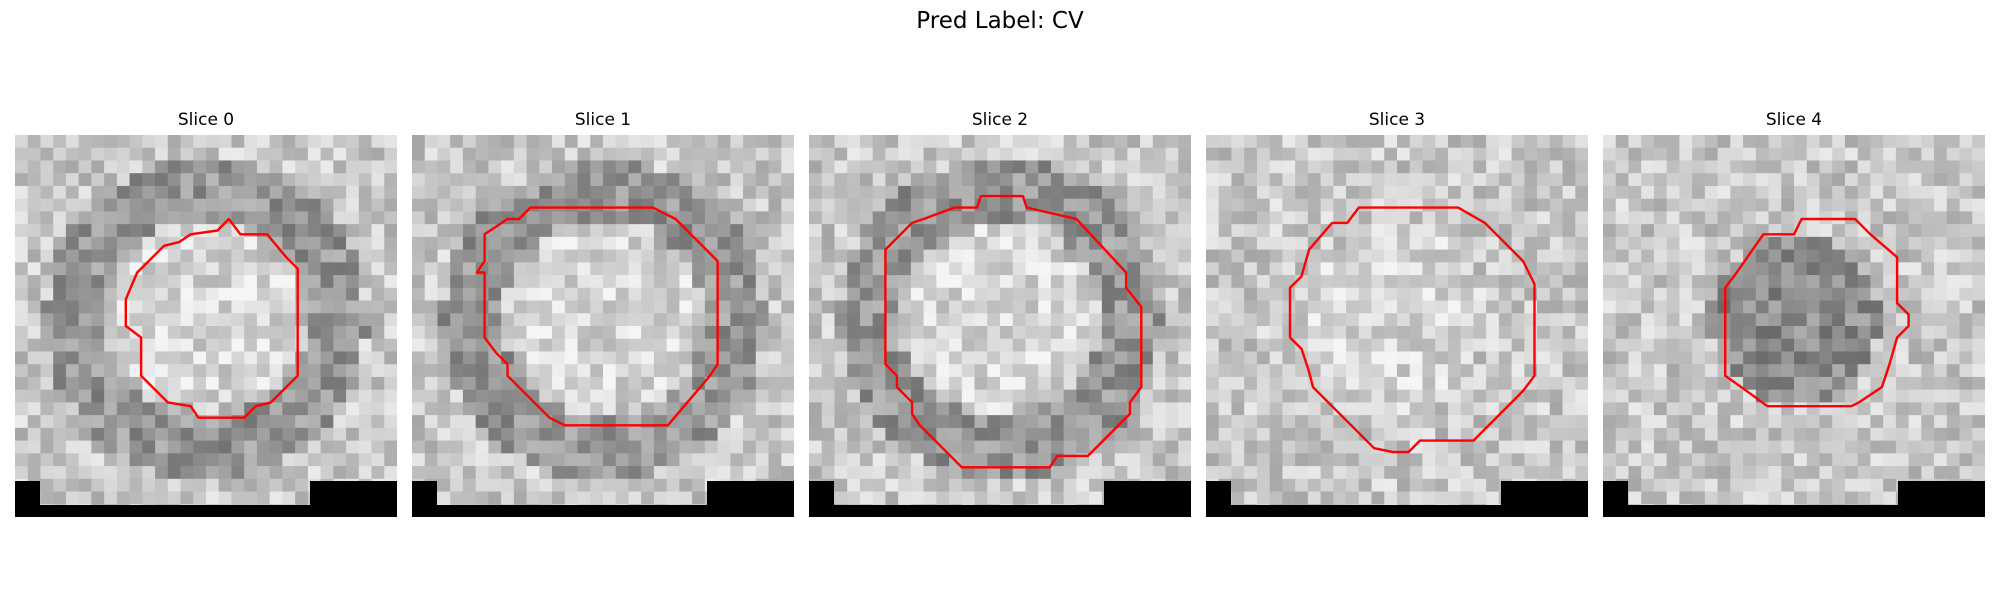  I want to click on slice-title: Slice 0, so click(206, 120).